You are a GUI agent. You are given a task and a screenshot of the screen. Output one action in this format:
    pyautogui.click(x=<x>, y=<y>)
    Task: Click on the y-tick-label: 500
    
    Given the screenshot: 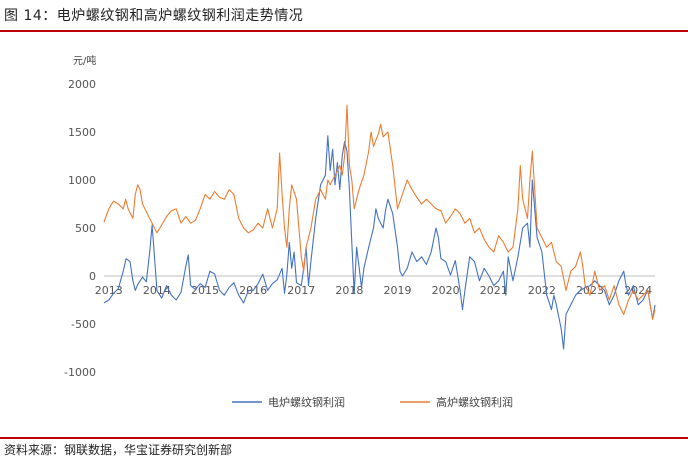 What is the action you would take?
    pyautogui.click(x=85, y=228)
    